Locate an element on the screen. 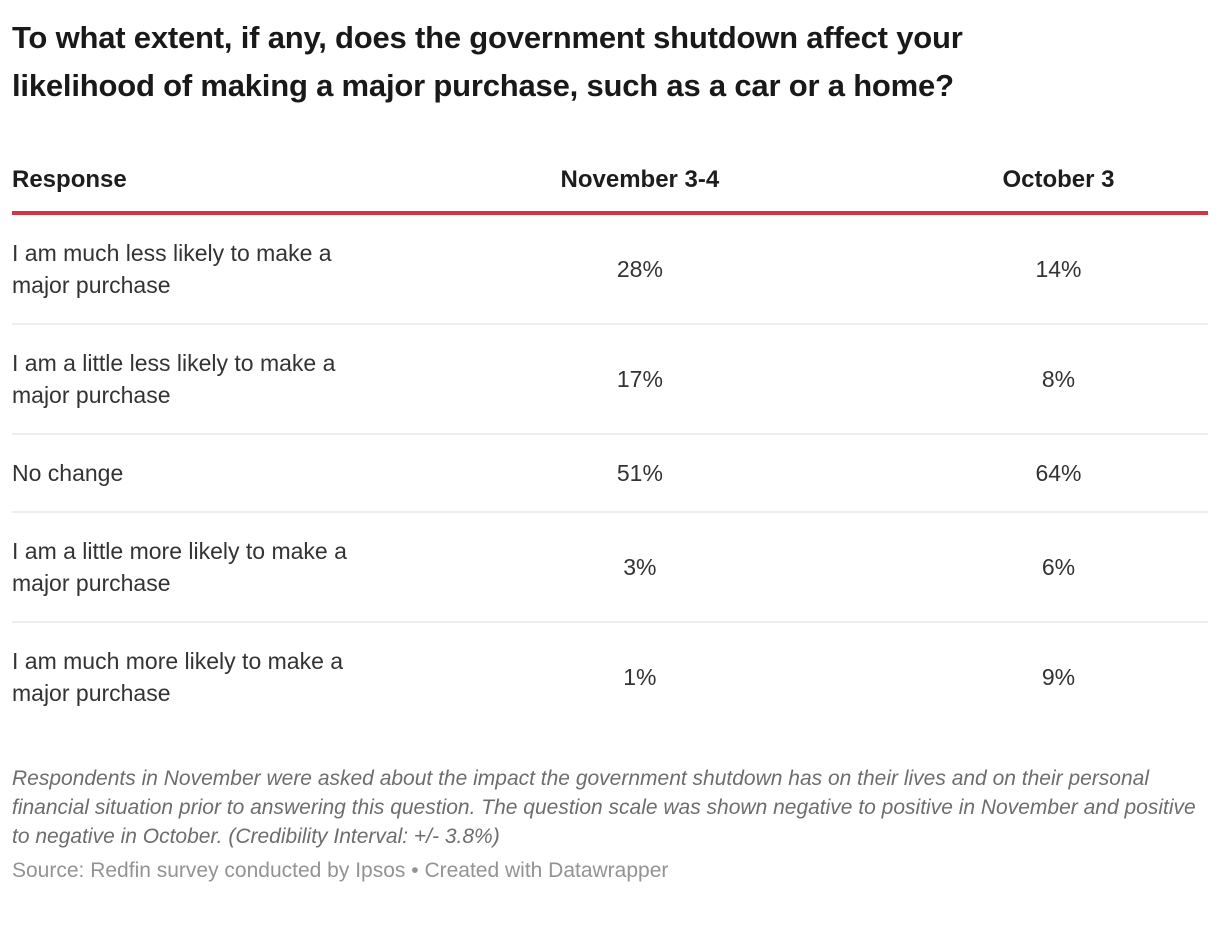 This screenshot has width=1220, height=938. response-label-cell: No change is located at coordinates (191, 472).